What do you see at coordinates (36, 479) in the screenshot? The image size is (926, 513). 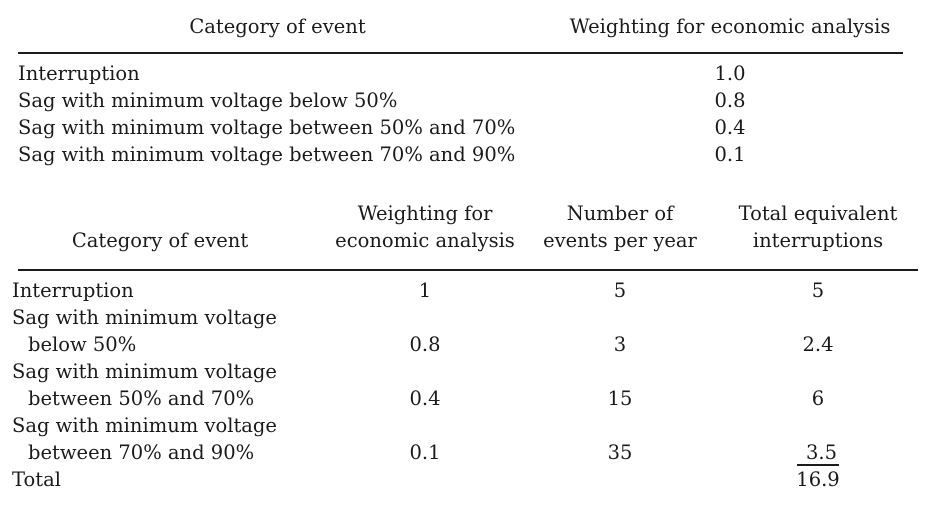 I see `category-cell: Total` at bounding box center [36, 479].